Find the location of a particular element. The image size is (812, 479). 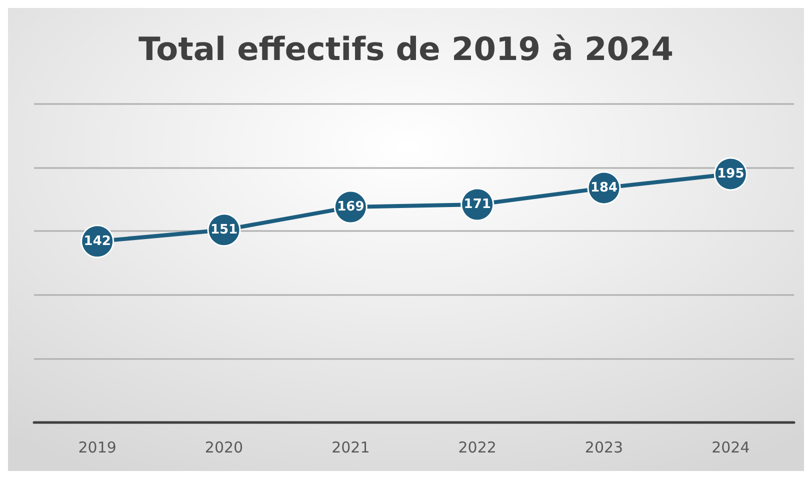

x-tick-label: 2019 is located at coordinates (97, 447).